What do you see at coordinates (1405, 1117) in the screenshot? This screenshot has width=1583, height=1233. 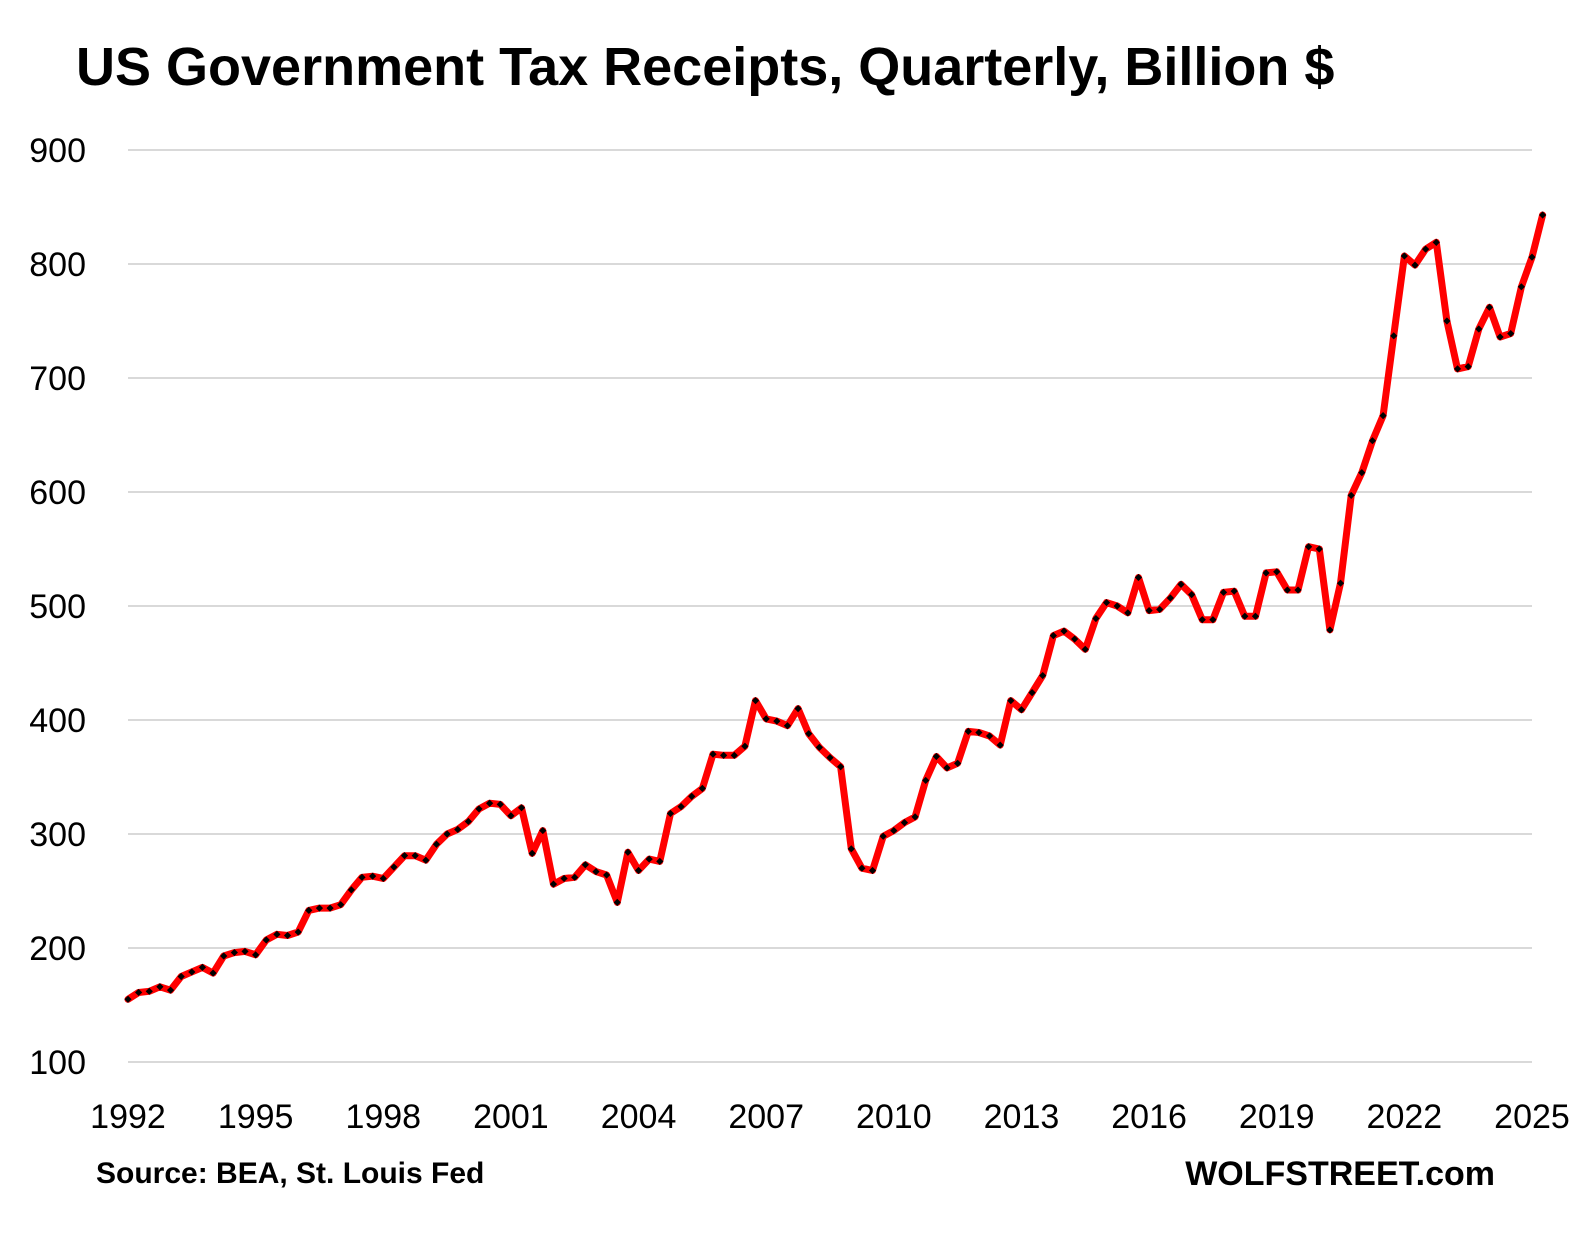 I see `x-tick-label: 2022` at bounding box center [1405, 1117].